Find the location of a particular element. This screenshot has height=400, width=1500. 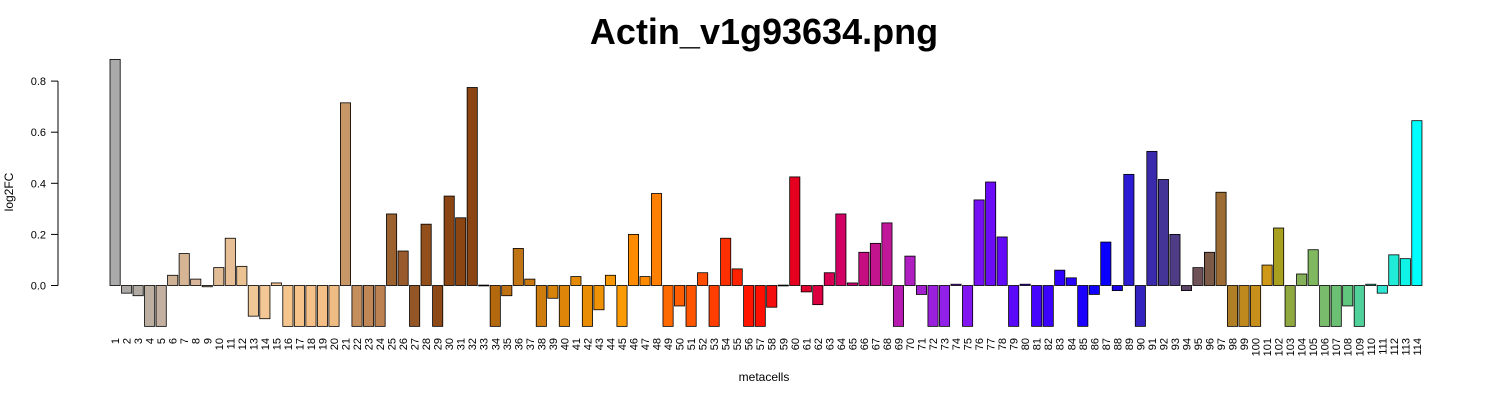

x-tick-label-48: 48 is located at coordinates (658, 344).